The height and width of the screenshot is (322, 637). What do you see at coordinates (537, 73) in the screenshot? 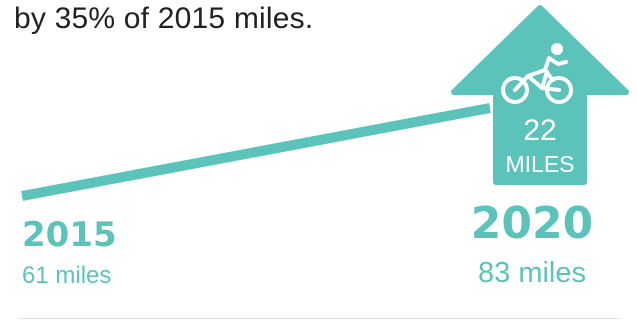
I see `bicycle-icon` at bounding box center [537, 73].